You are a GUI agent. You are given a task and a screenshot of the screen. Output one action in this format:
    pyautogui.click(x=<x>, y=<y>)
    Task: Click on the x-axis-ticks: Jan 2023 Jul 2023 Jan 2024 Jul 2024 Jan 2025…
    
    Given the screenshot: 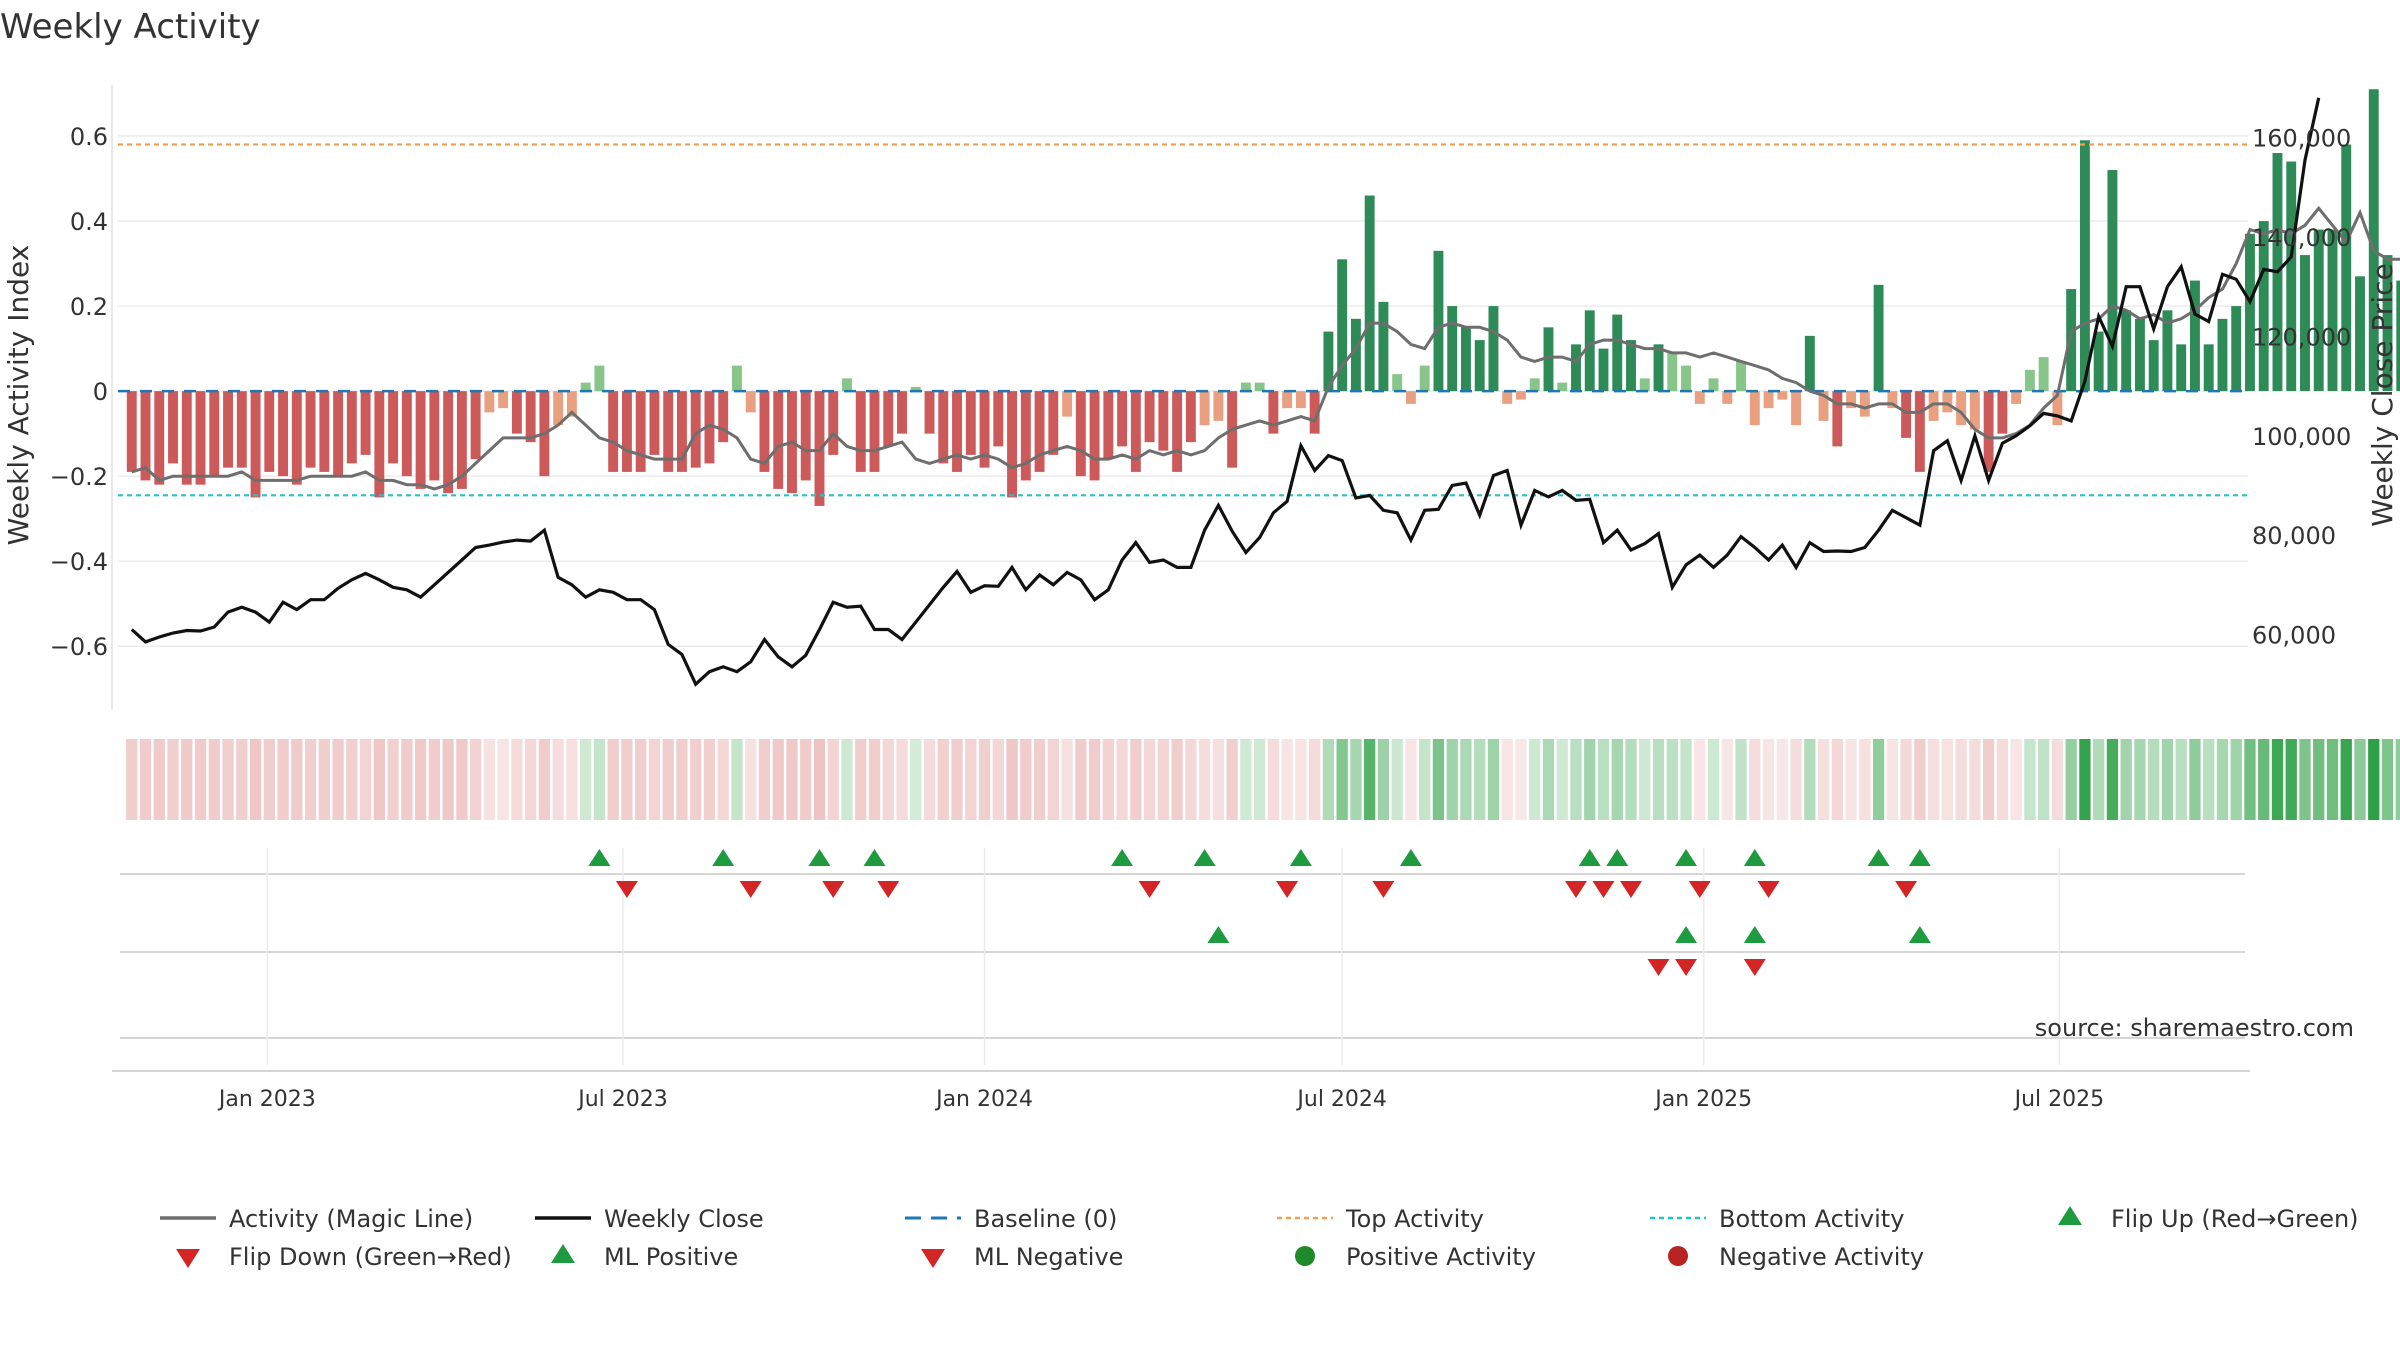 What is the action you would take?
    pyautogui.click(x=1160, y=1099)
    